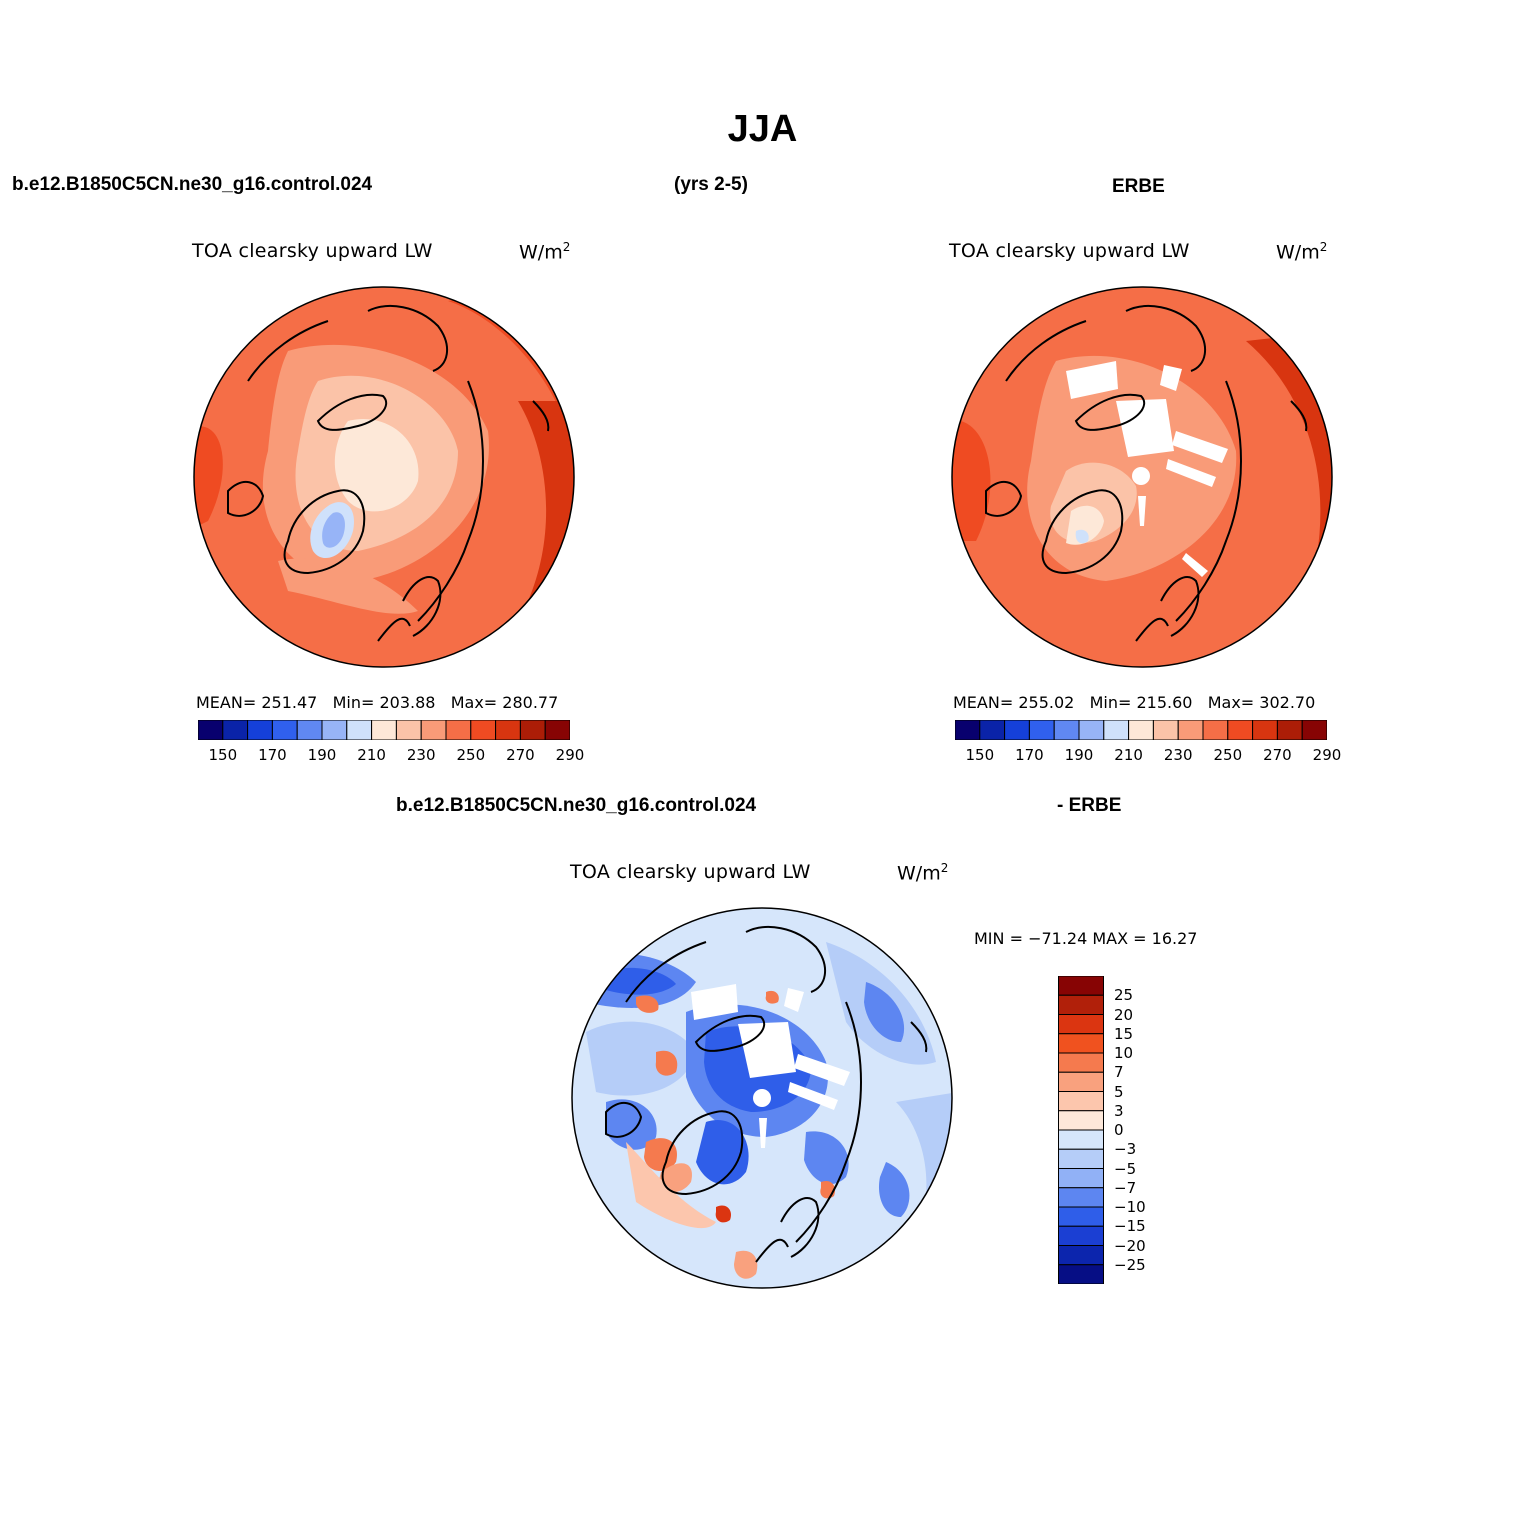 The image size is (1525, 1525). Describe the element at coordinates (690, 872) in the screenshot. I see `diff-panel-title: TOA clearsky upward LW` at that location.